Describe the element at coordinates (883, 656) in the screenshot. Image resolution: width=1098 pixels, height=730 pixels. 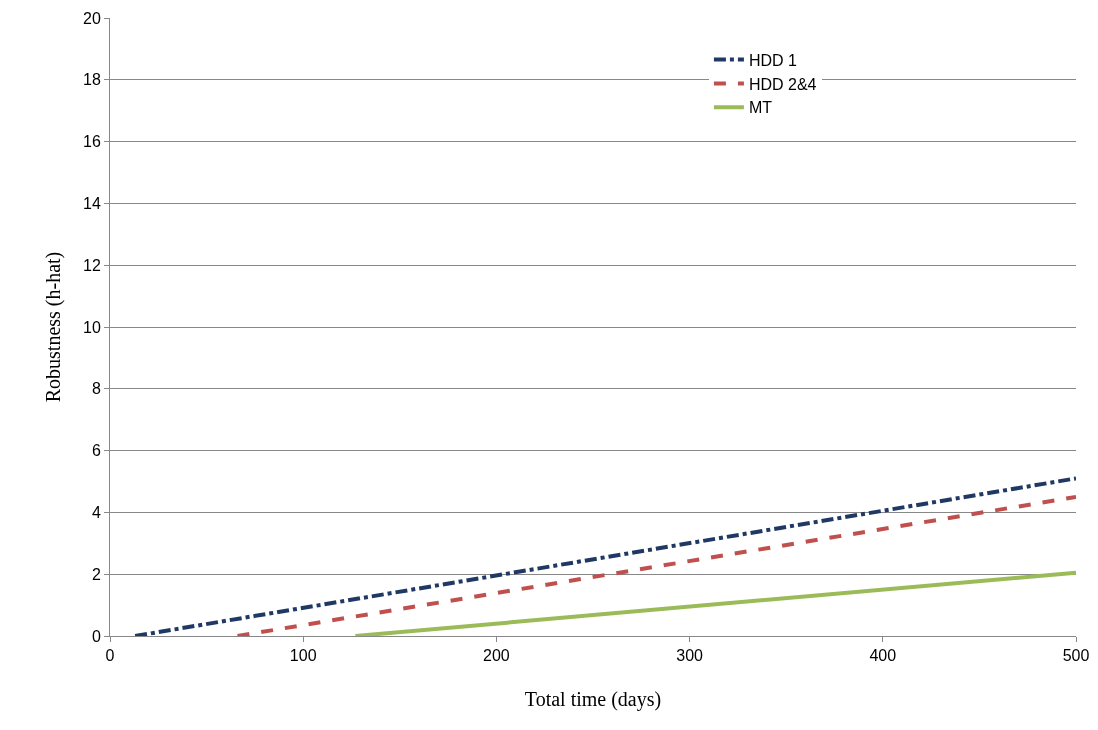
I see `x-tick-label: 400` at that location.